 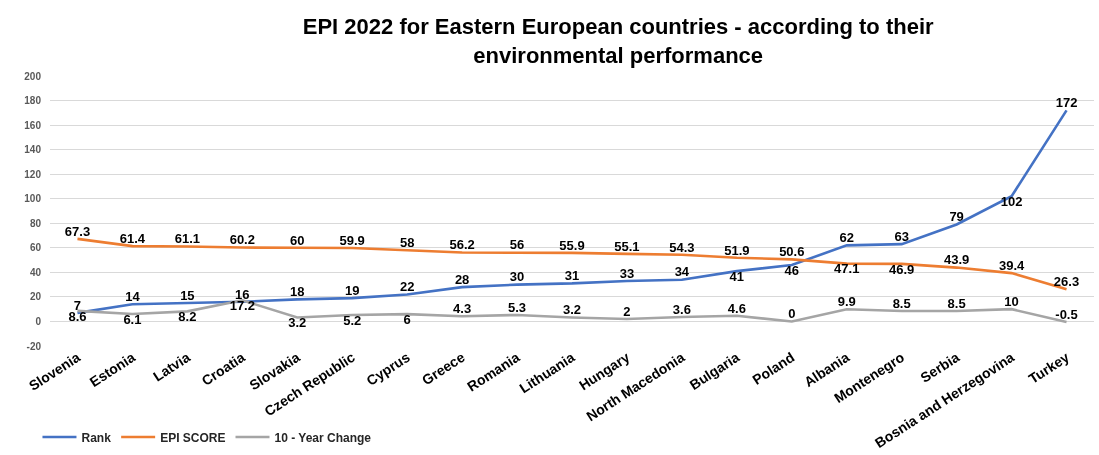 I want to click on data-label: 79, so click(x=956, y=217).